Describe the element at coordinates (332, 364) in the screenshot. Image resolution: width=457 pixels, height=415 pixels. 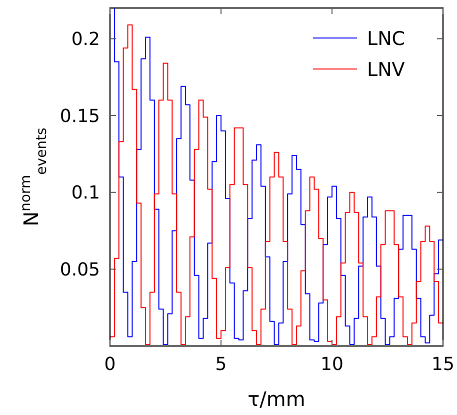
I see `x-tick-label: 10` at that location.